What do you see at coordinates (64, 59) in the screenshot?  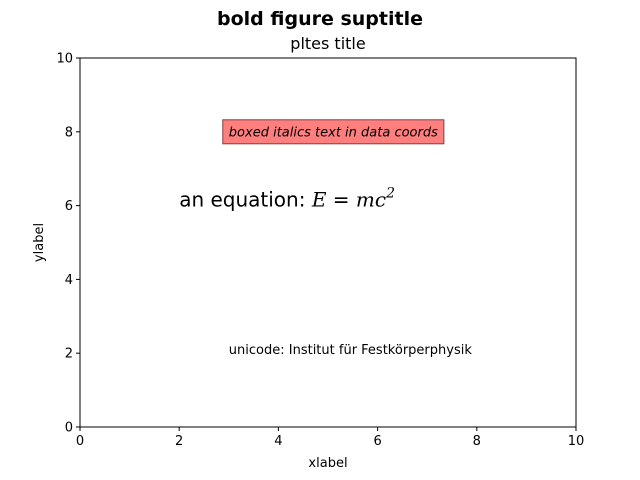 I see `y-tick-label: 10` at bounding box center [64, 59].